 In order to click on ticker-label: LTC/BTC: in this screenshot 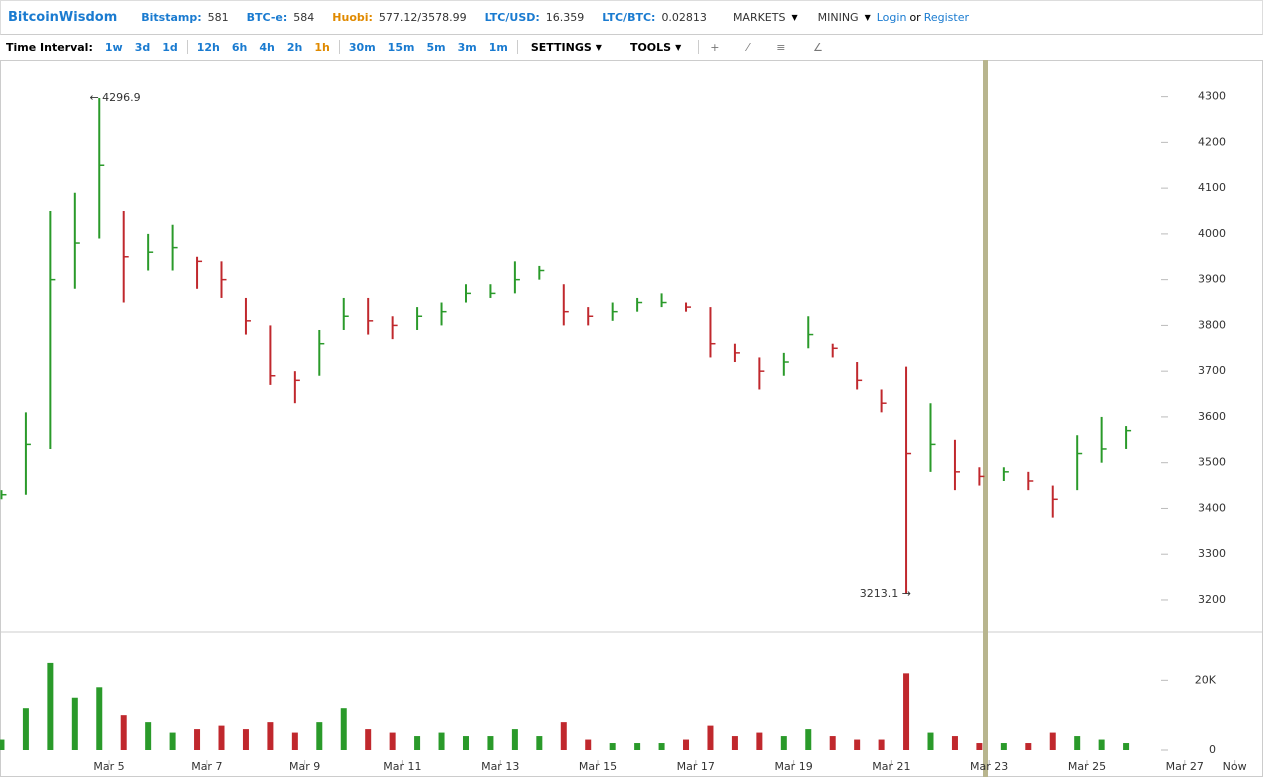, I will do `click(629, 17)`.